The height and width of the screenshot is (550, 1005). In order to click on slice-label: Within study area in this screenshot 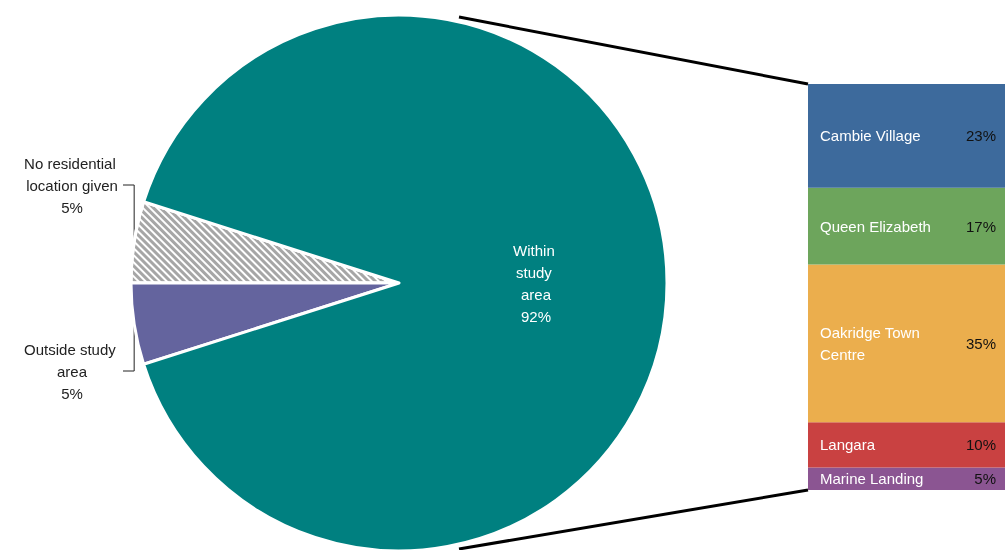, I will do `click(536, 272)`.